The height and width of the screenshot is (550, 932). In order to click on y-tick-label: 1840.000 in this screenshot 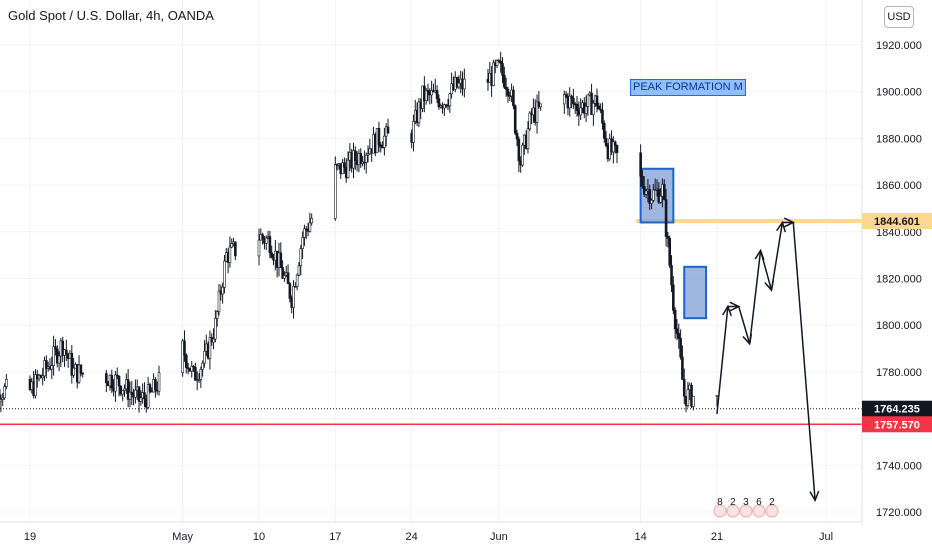, I will do `click(899, 233)`.